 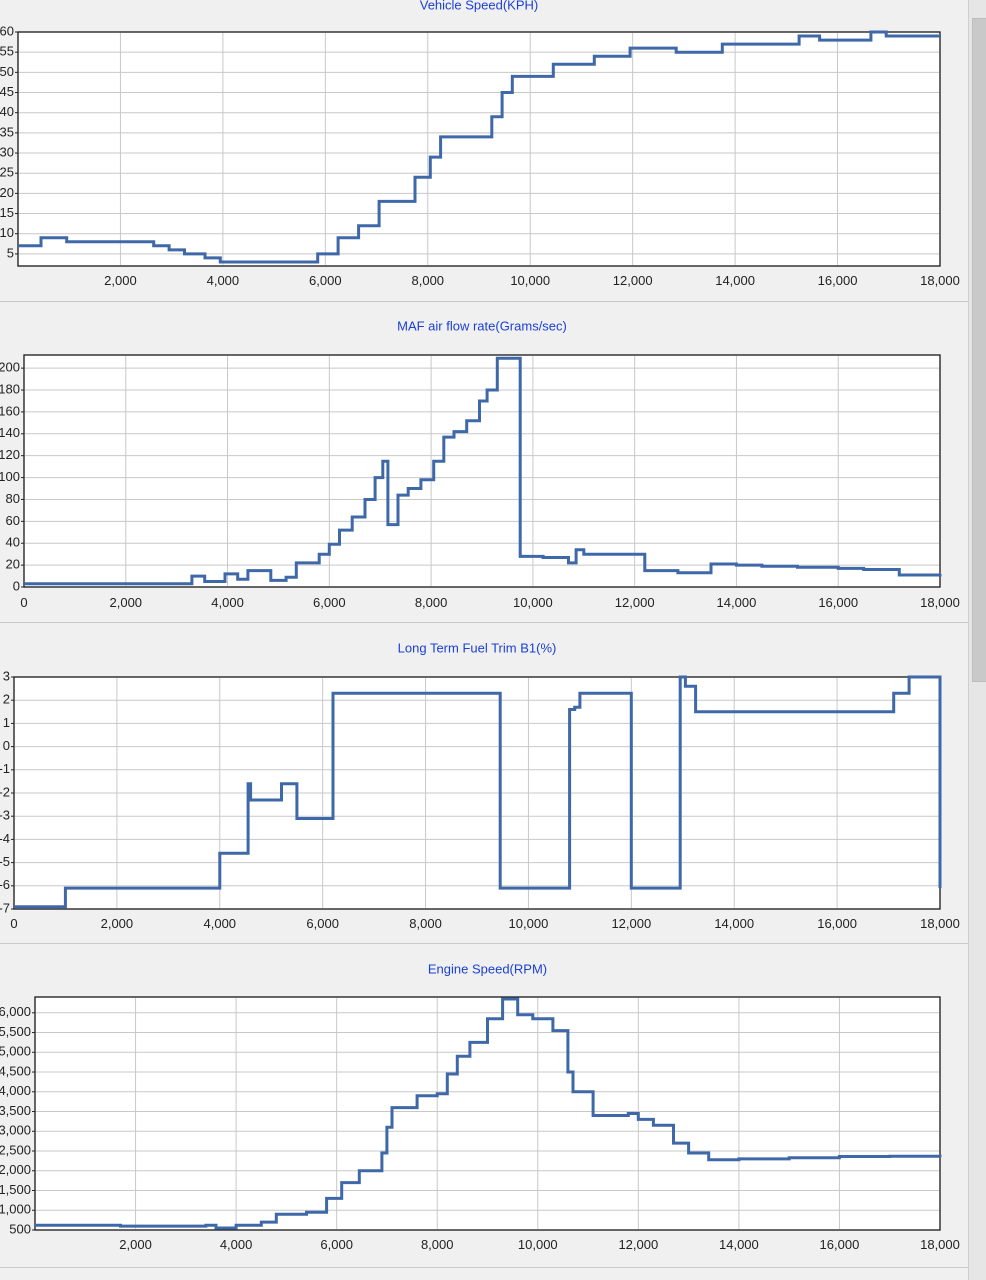 I want to click on chart-title: Vehicle Speed(KPH), so click(x=479, y=6).